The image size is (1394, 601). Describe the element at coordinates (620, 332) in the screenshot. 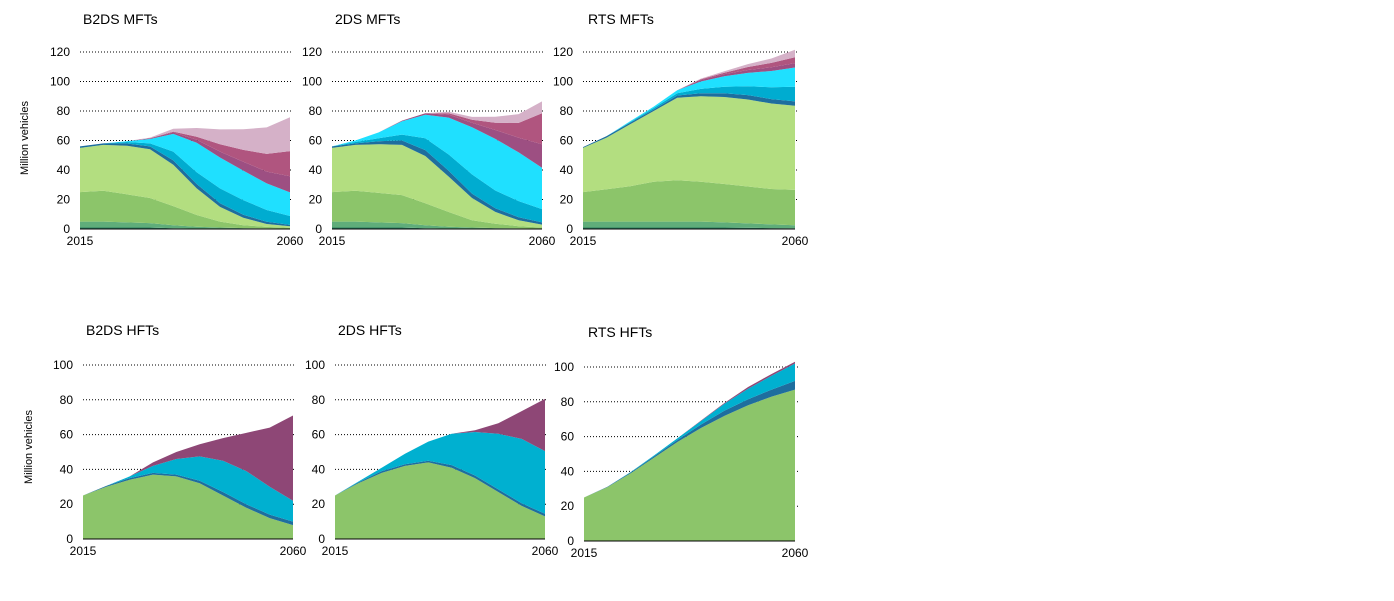

I see `panel-title-rts-hft: RTS HFTs` at that location.